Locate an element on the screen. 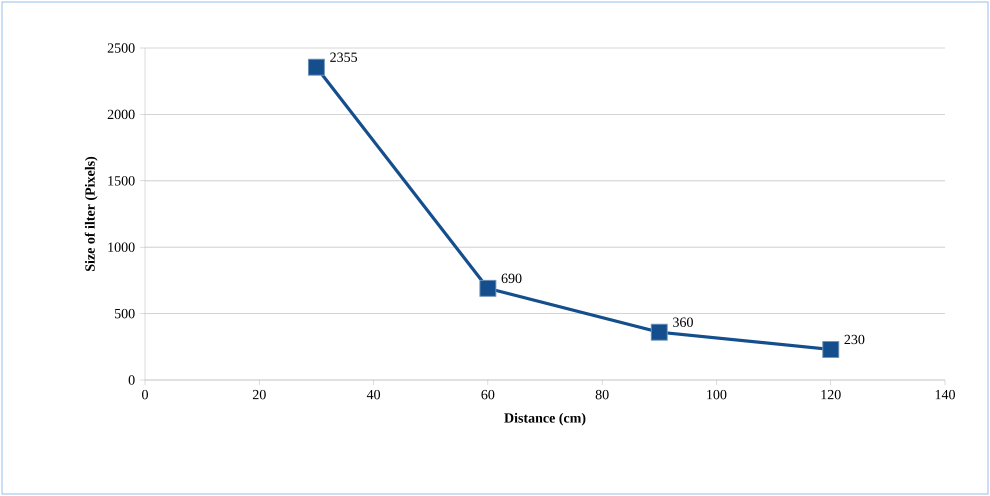 Image resolution: width=990 pixels, height=496 pixels. y-tick-label: 2000 is located at coordinates (121, 115).